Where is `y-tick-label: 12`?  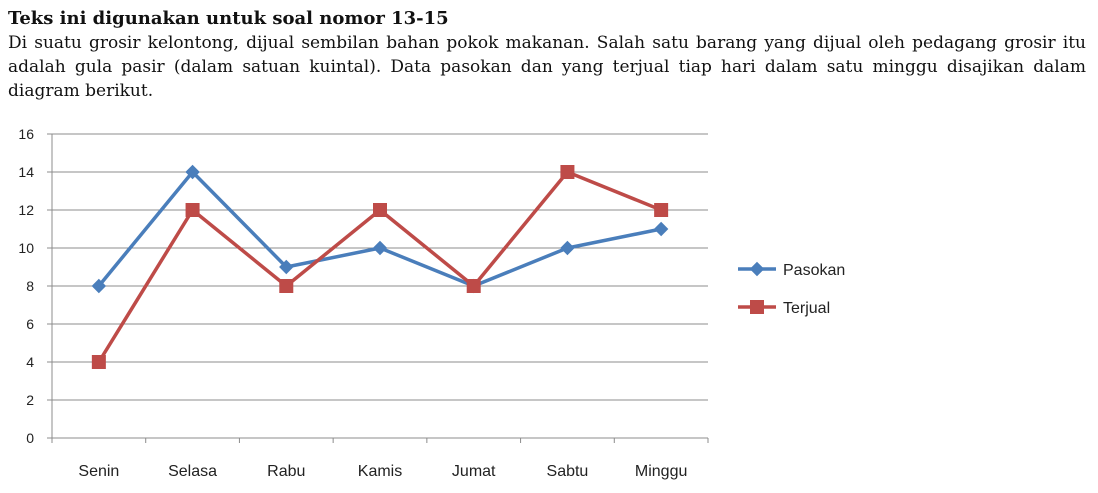
y-tick-label: 12 is located at coordinates (26, 210).